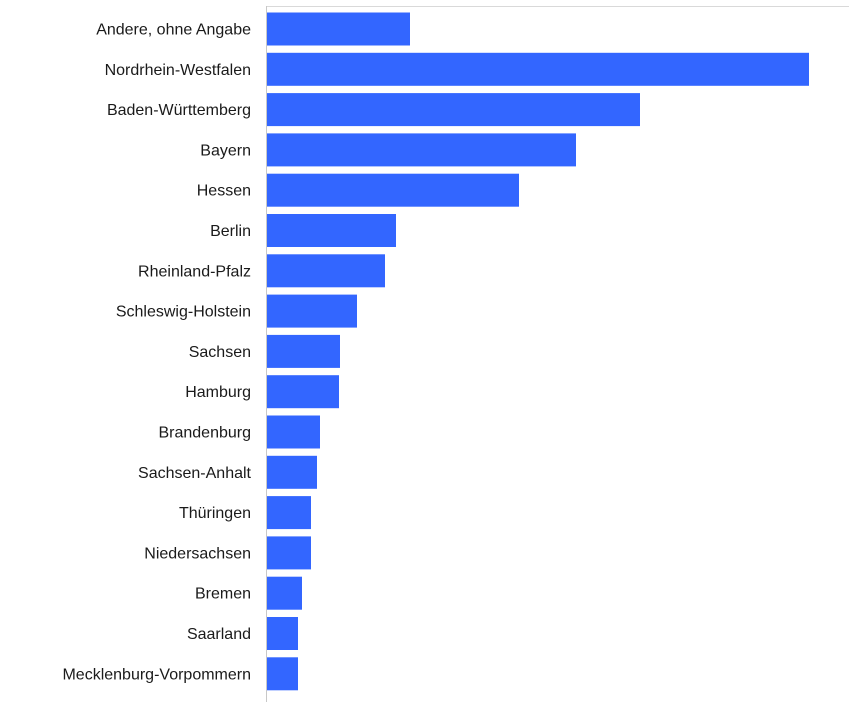 This screenshot has height=707, width=849. I want to click on category-label-3: Bayern, so click(225, 150).